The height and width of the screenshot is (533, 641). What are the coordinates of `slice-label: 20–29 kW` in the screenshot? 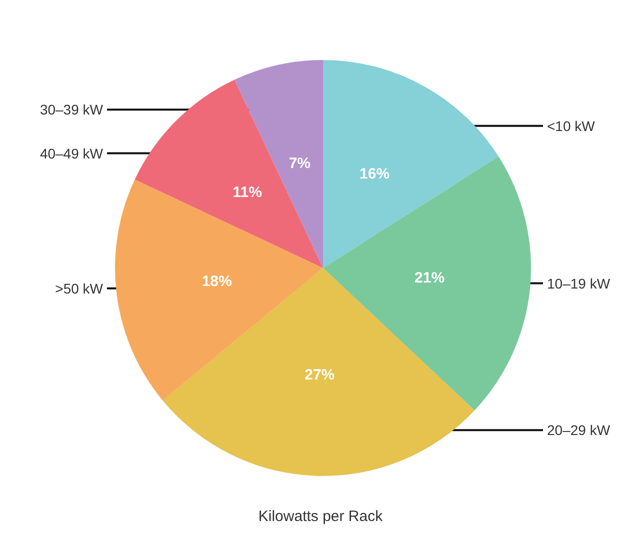 It's located at (579, 430).